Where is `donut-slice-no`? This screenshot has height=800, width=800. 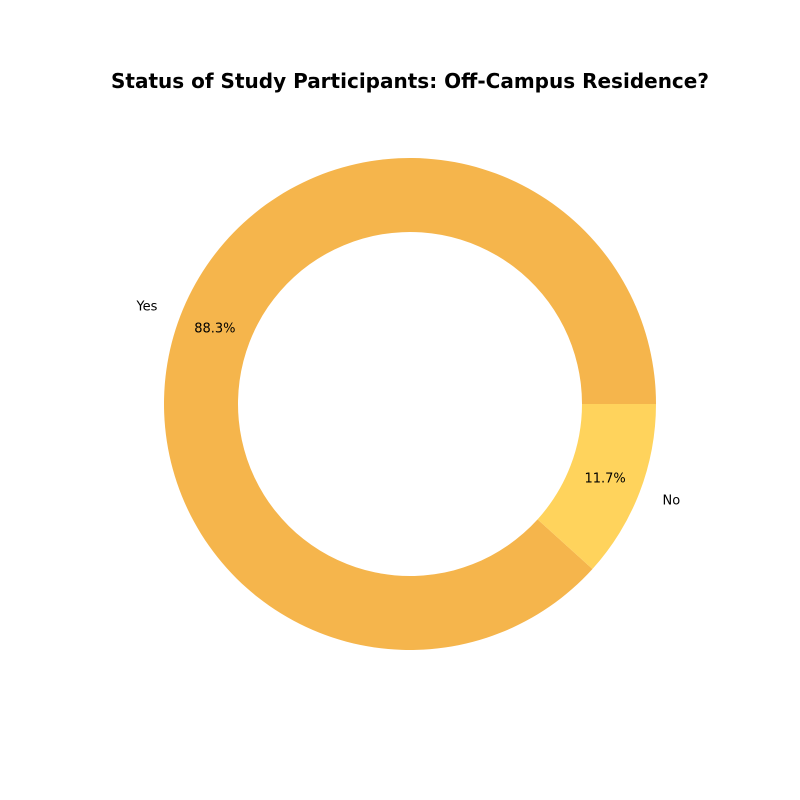 donut-slice-no is located at coordinates (596, 486).